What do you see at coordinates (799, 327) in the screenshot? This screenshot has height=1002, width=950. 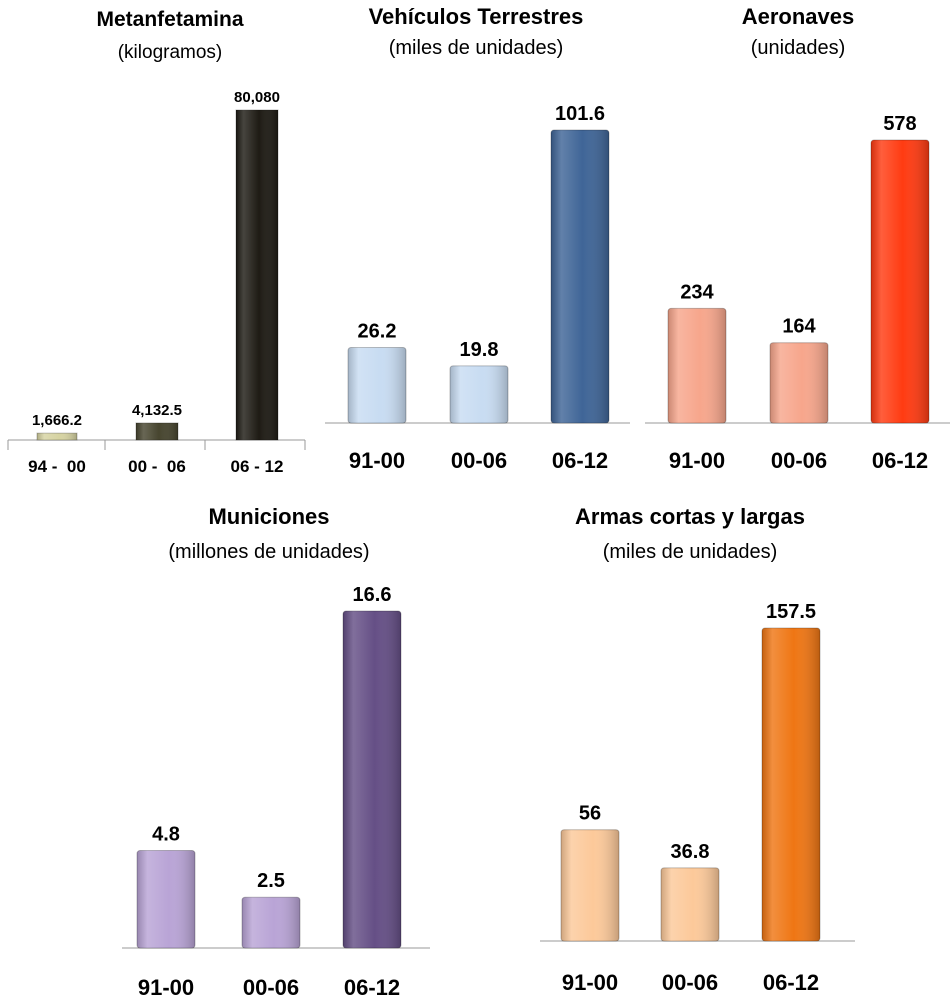 I see `value-label: 164` at bounding box center [799, 327].